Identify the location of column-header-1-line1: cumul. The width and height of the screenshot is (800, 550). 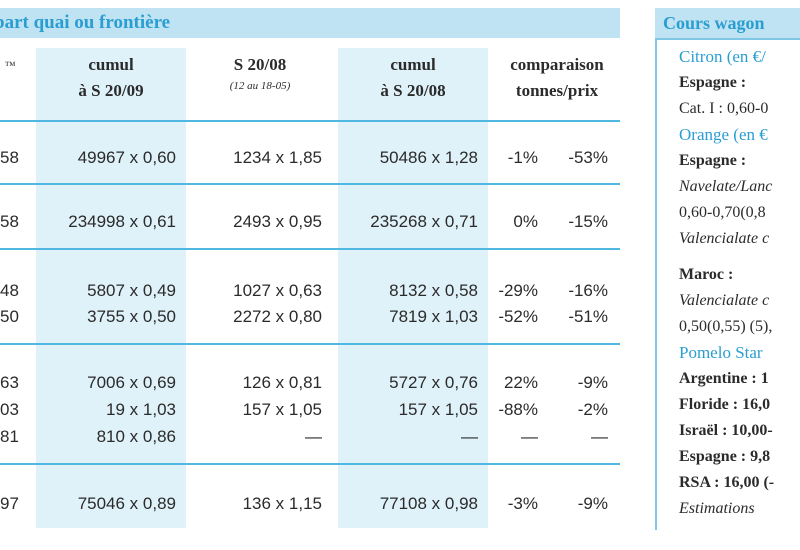
(111, 64).